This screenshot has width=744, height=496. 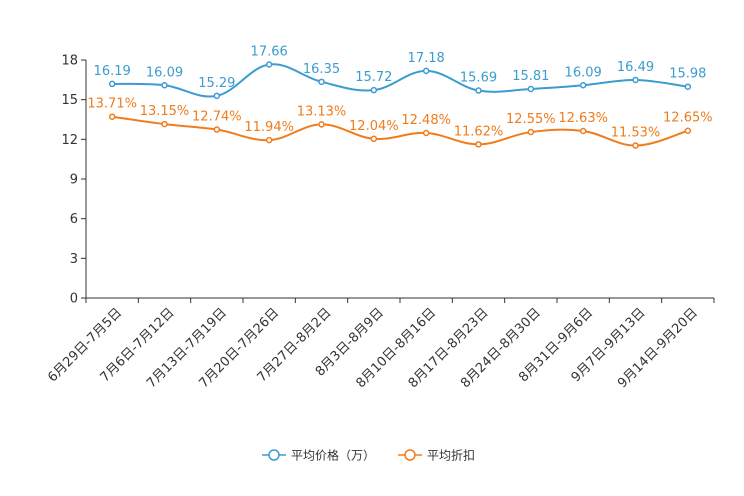 What do you see at coordinates (451, 455) in the screenshot?
I see `legend-label: 平均折扣` at bounding box center [451, 455].